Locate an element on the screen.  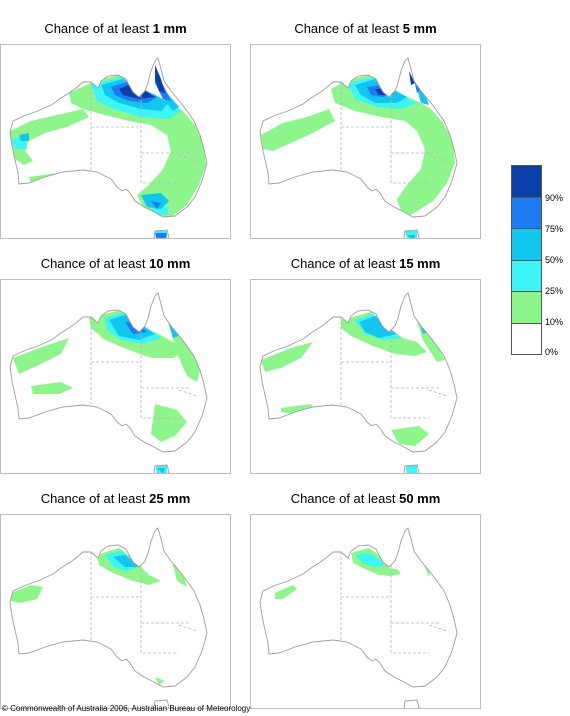
legend-colorbar is located at coordinates (526, 260).